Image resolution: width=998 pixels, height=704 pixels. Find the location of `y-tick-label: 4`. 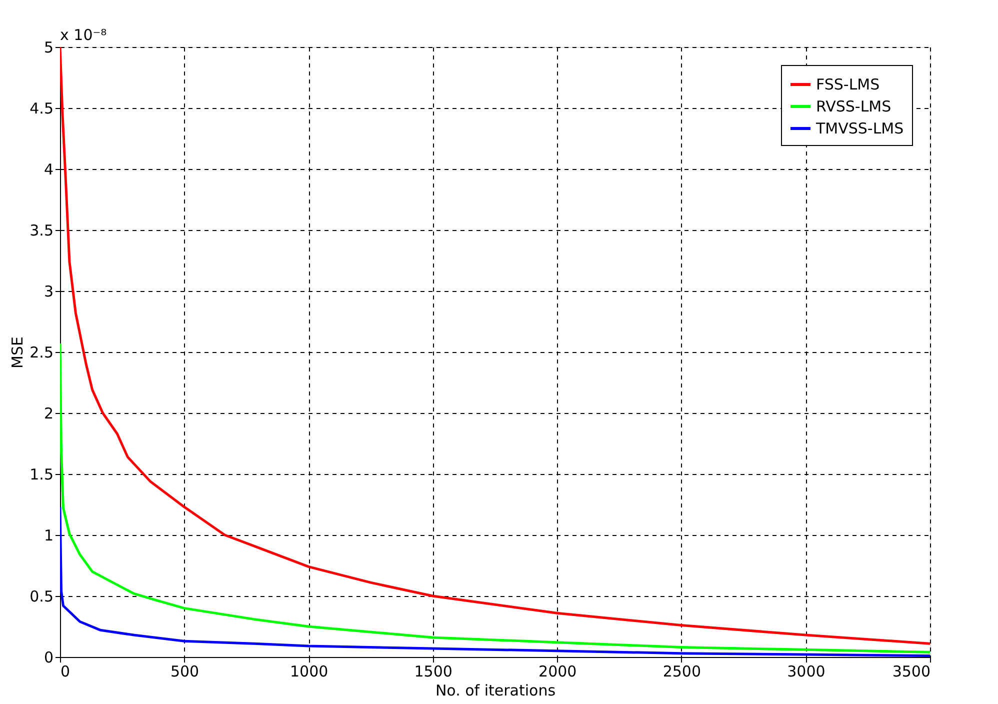

y-tick-label: 4 is located at coordinates (49, 169).